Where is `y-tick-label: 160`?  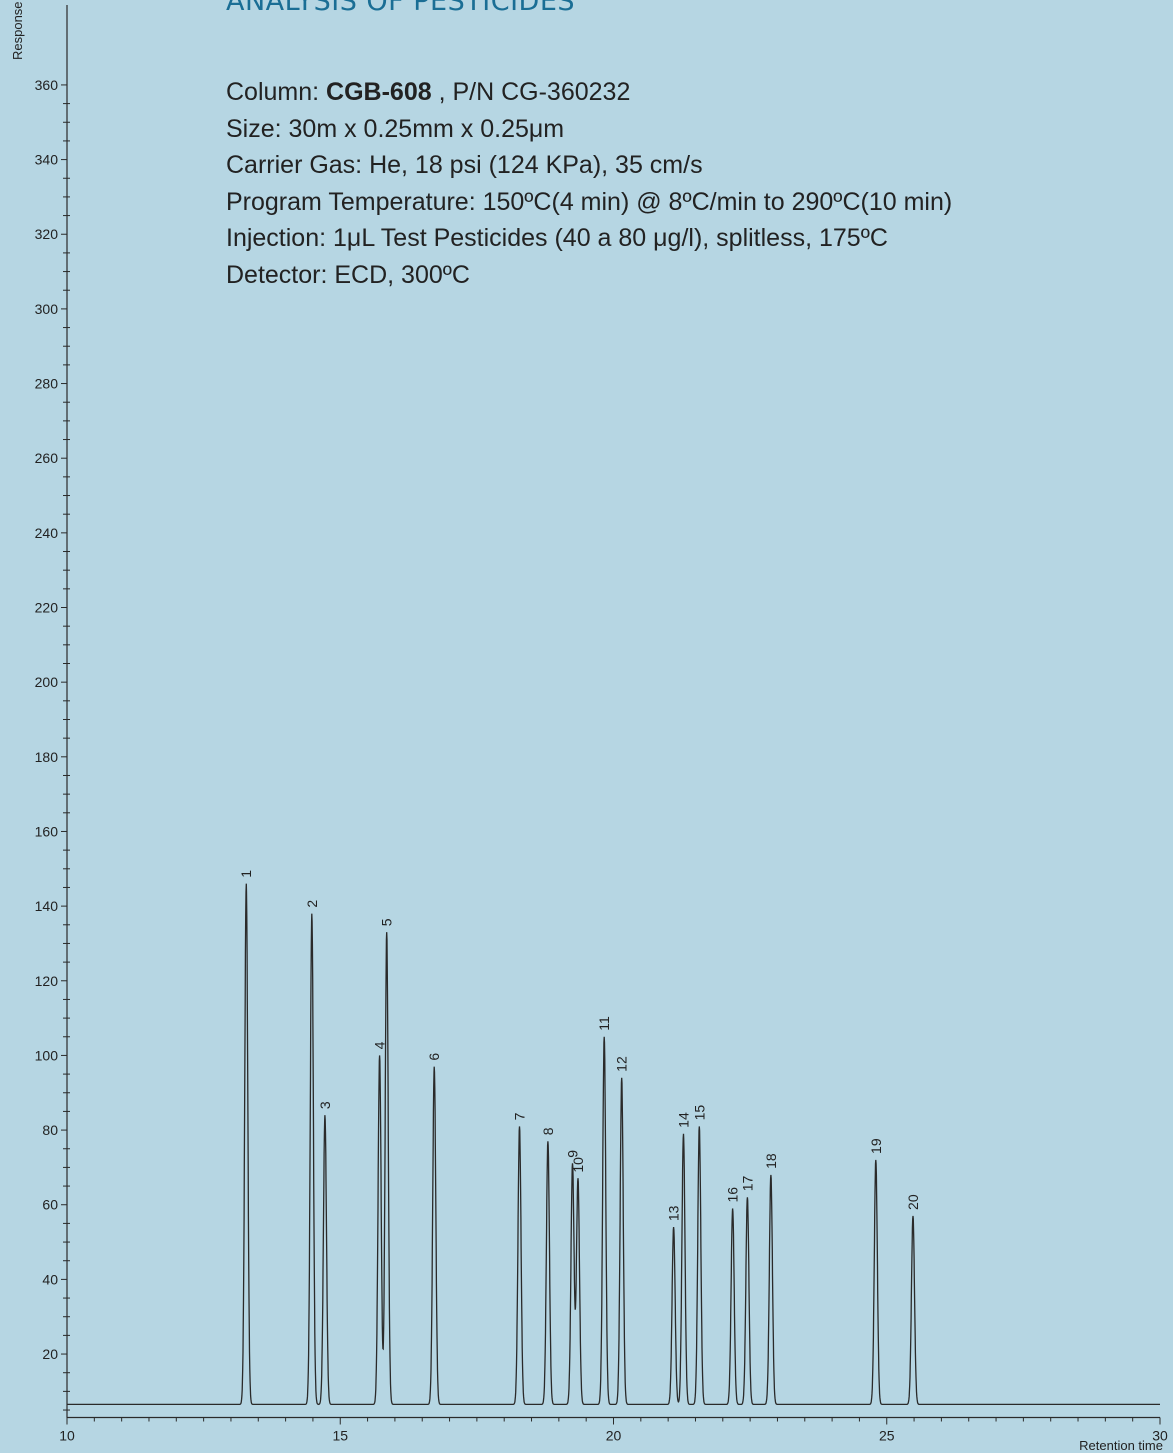
y-tick-label: 160 is located at coordinates (47, 831).